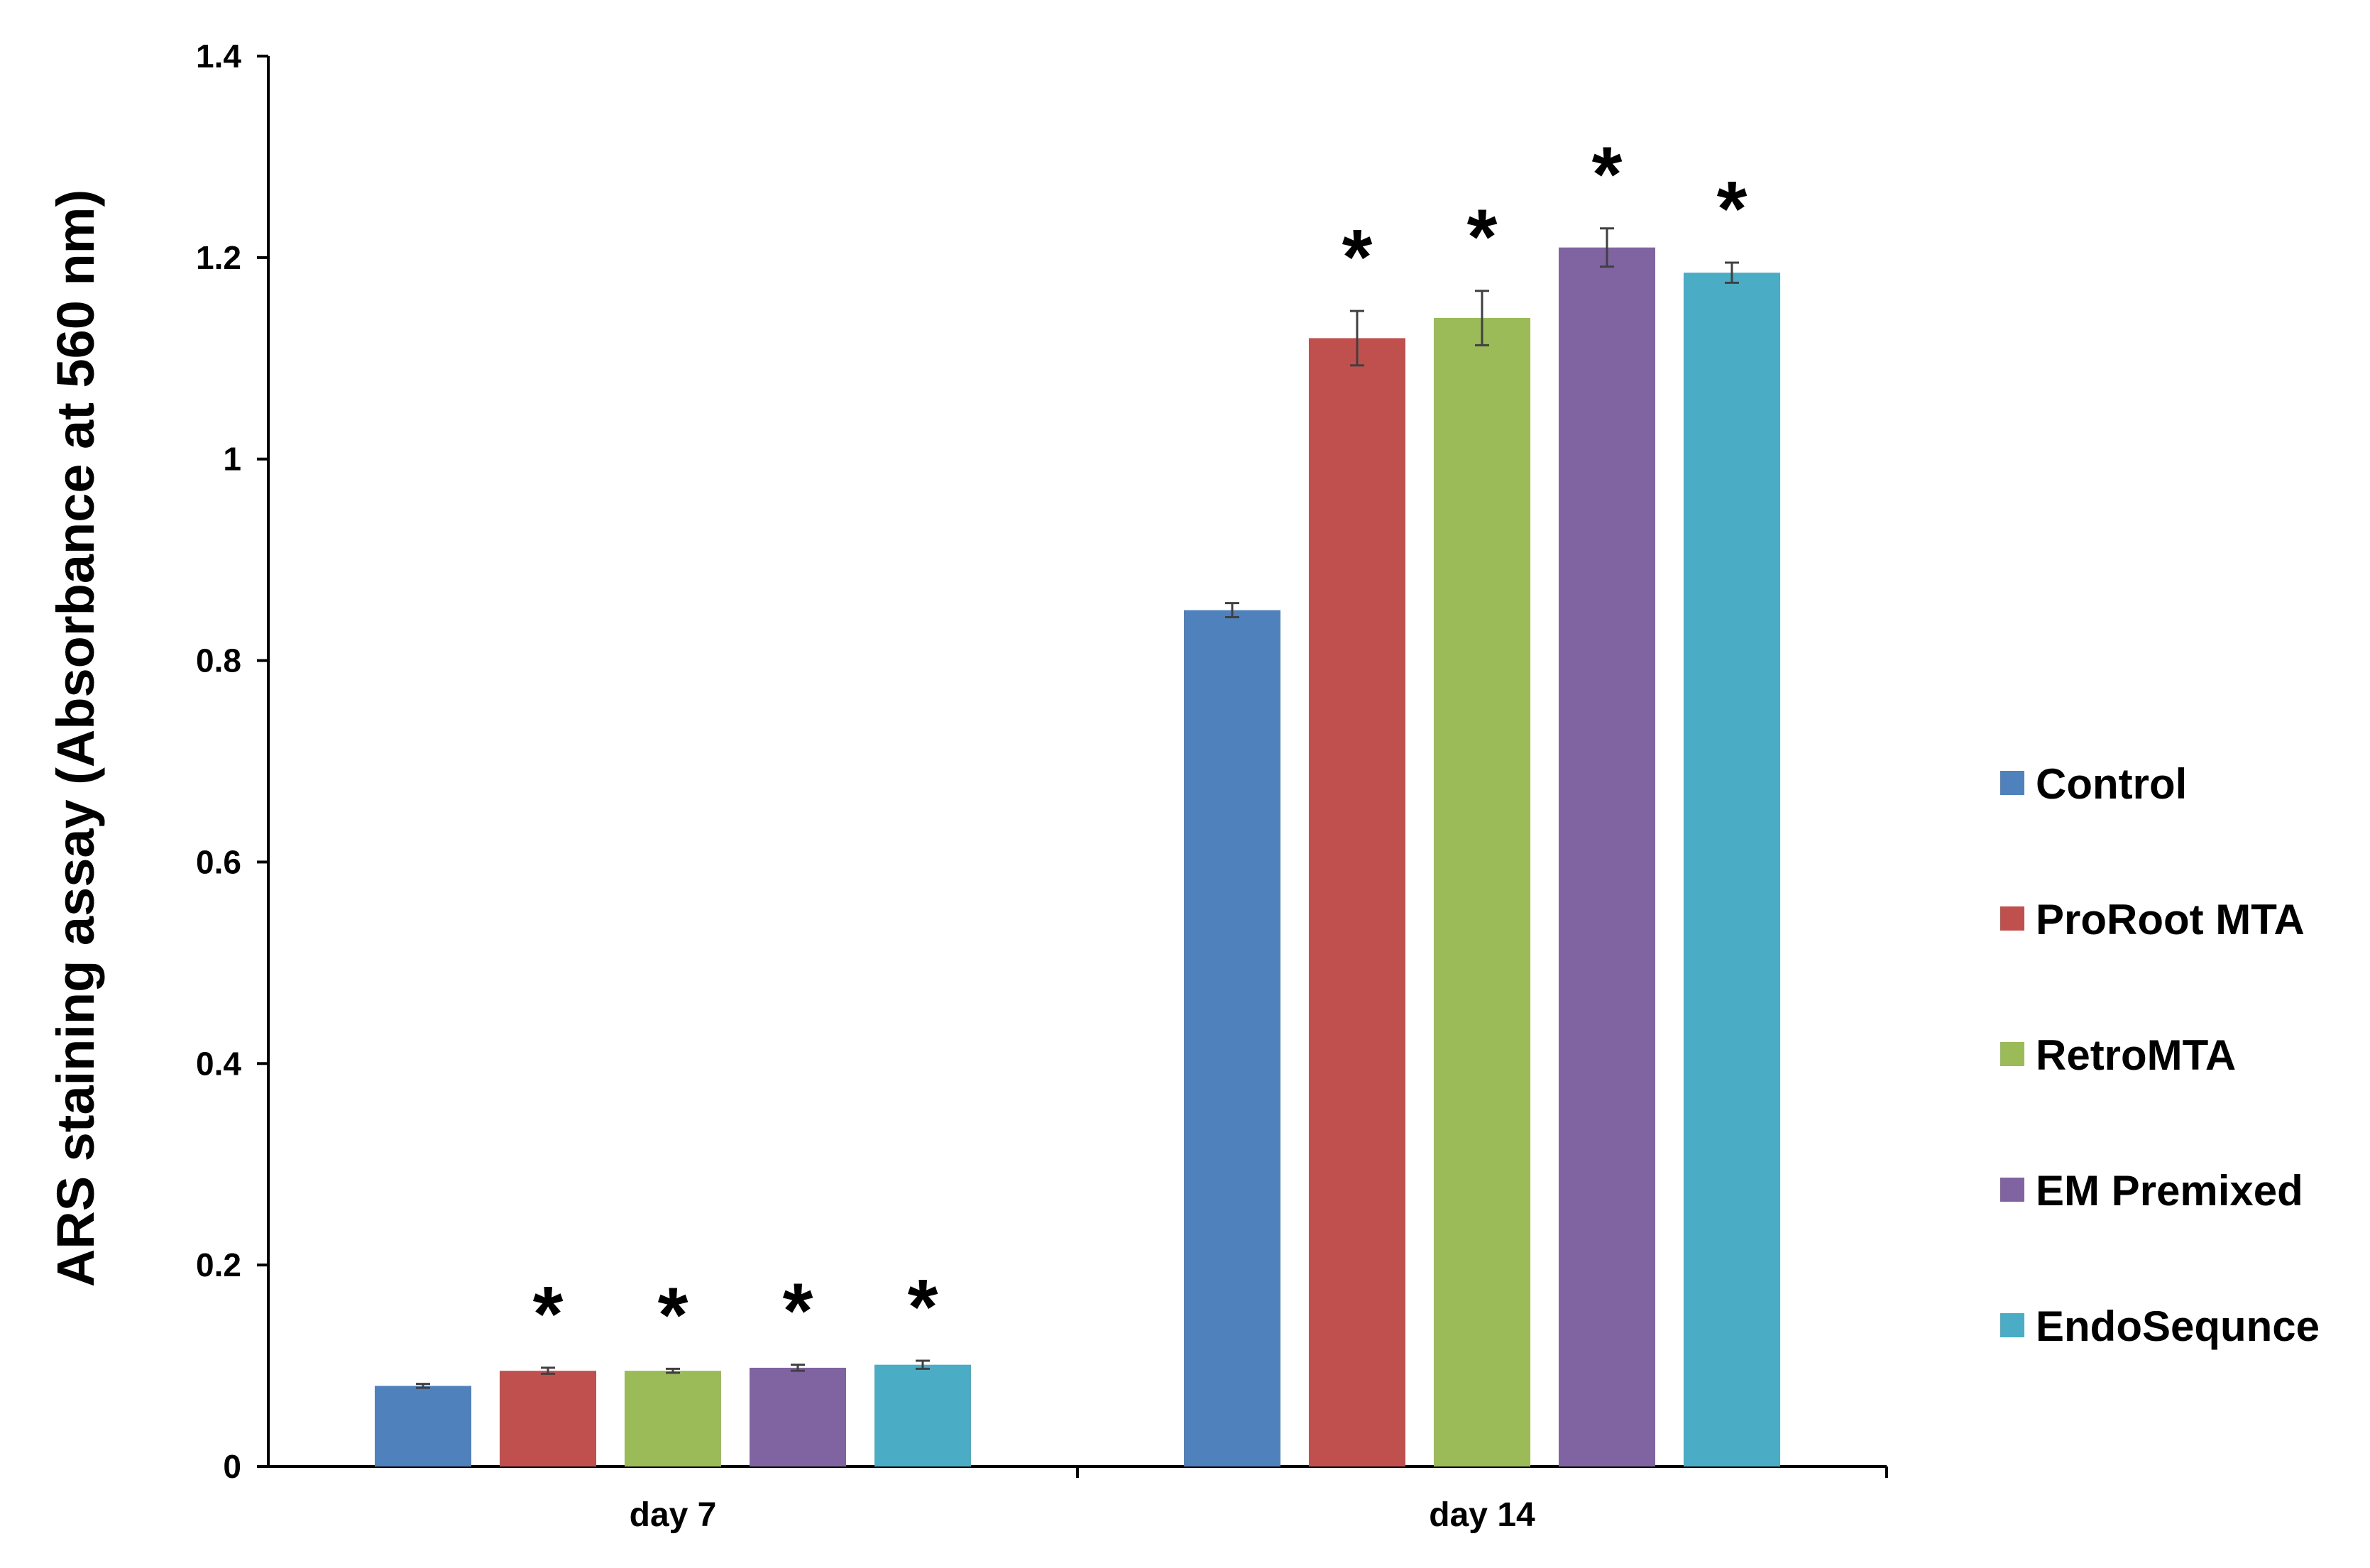 The height and width of the screenshot is (1568, 2370). What do you see at coordinates (1482, 1515) in the screenshot?
I see `x-tick-label: day 14` at bounding box center [1482, 1515].